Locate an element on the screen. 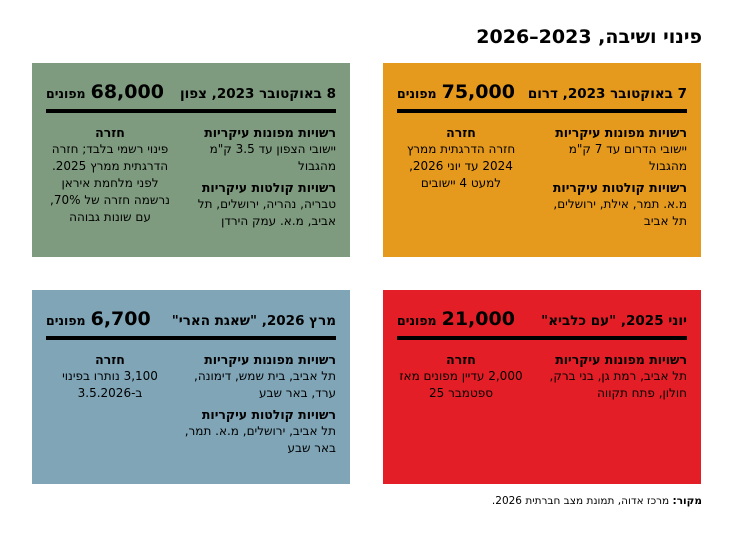 Image resolution: width=750 pixels, height=553 pixels. return-column: חזרה 3,100 נותרו בפינוי ב-3.5.2026 is located at coordinates (110, 404).